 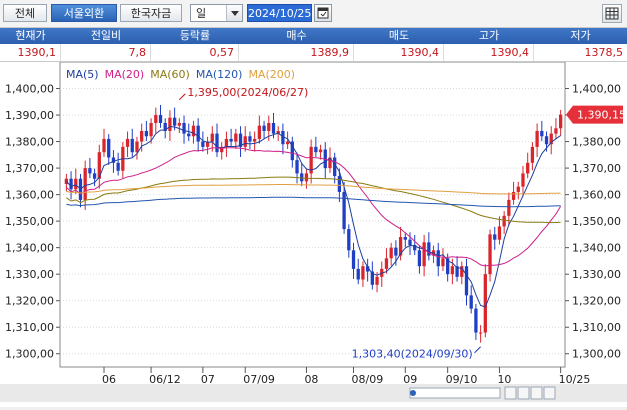 What do you see at coordinates (201, 13) in the screenshot?
I see `period-value: 일` at bounding box center [201, 13].